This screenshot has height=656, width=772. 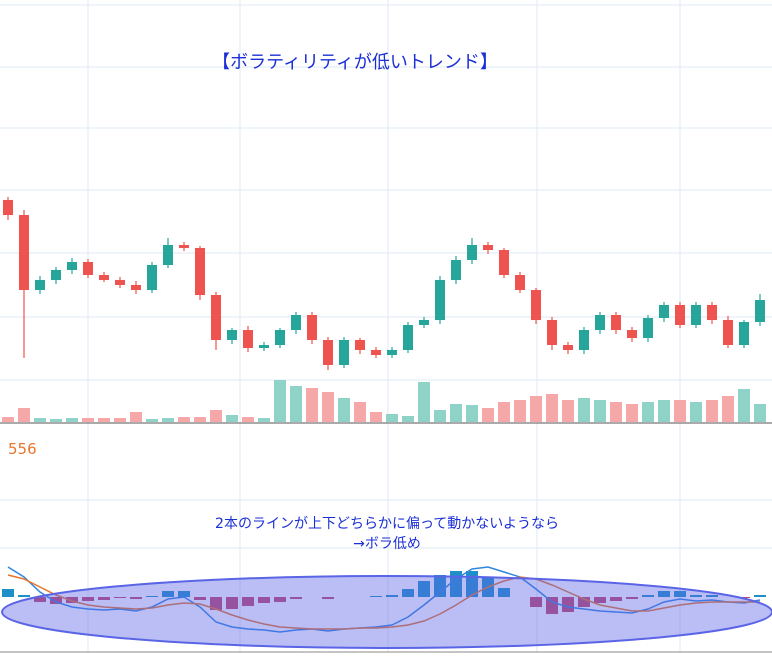 What do you see at coordinates (384, 599) in the screenshot?
I see `indicator-line` at bounding box center [384, 599].